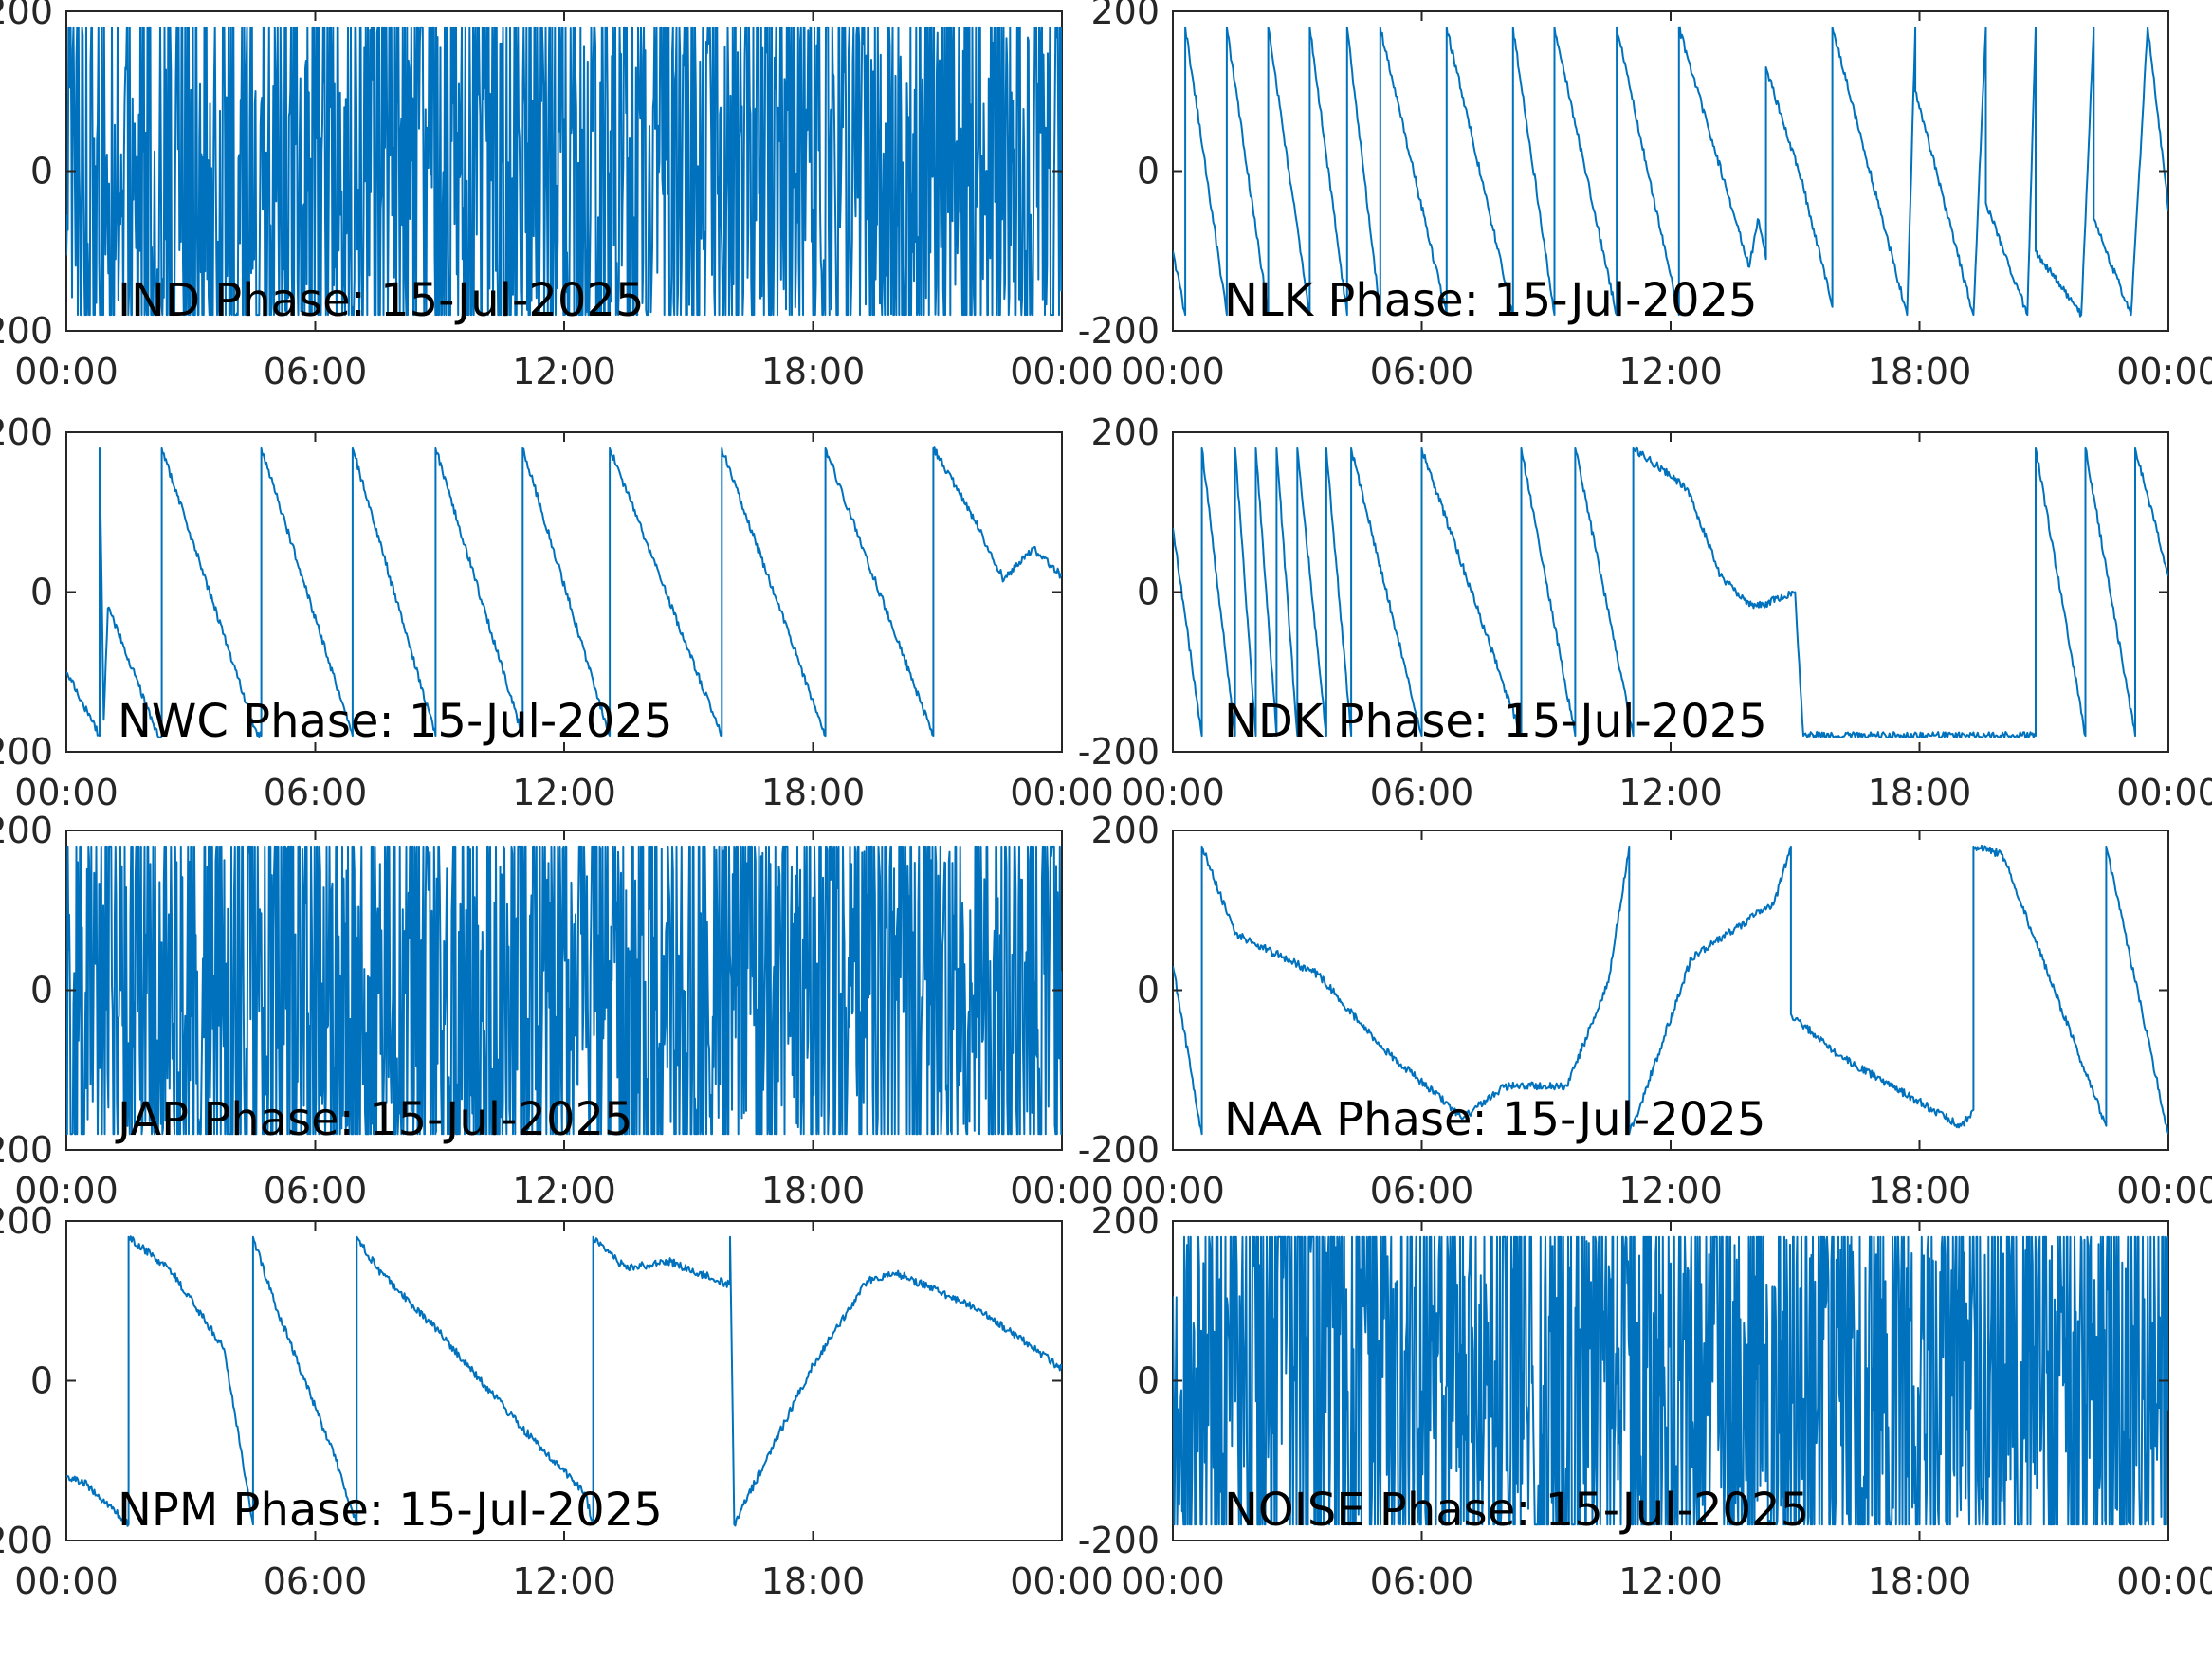 The image size is (2212, 1659). I want to click on panel-title: IND Phase: 15-Jul-2025, so click(381, 300).